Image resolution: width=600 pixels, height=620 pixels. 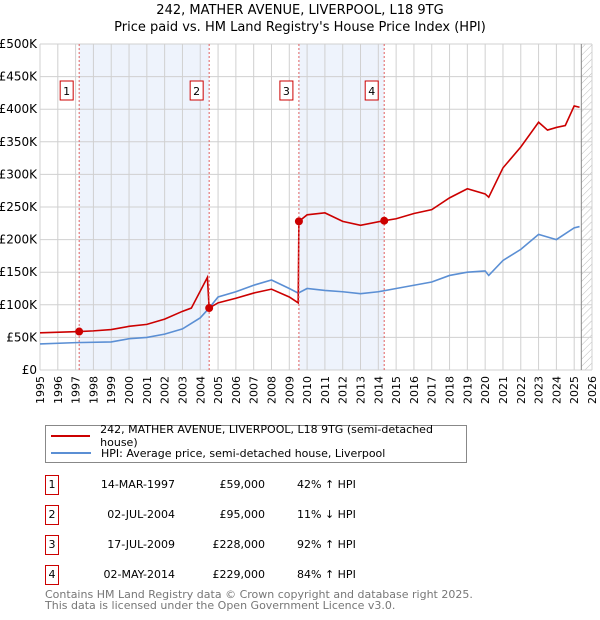 I want to click on sale-row: 2 02-JUL-2004 £95,000 11% ↓ HPI, so click(x=245, y=515).